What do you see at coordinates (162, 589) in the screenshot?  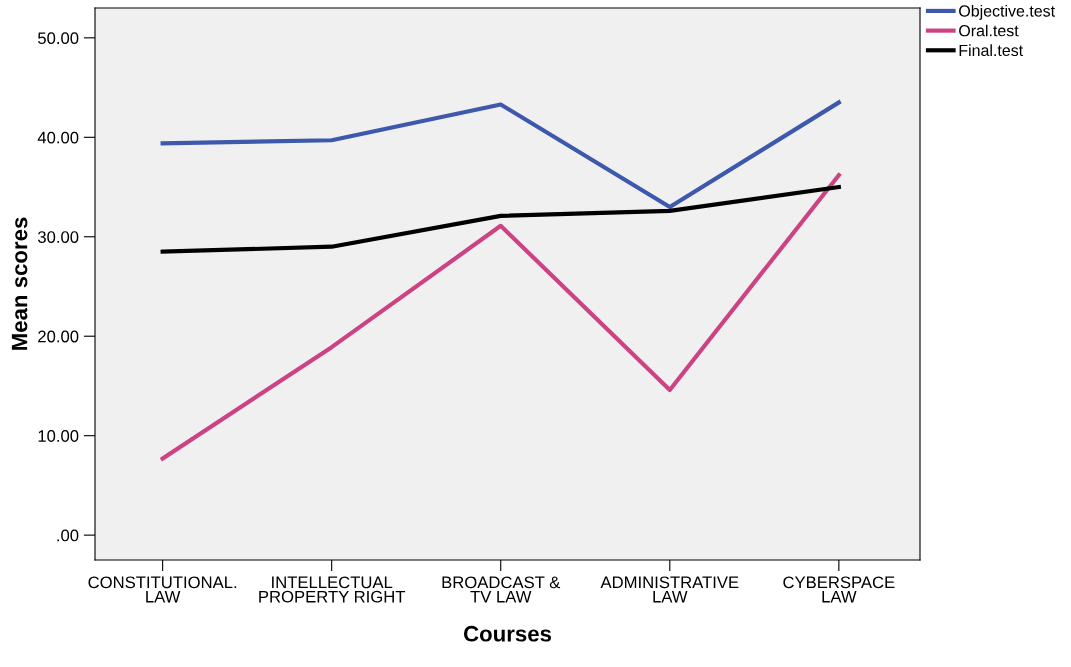 I see `x-tick-label: CONSTITUTIONAL. LAW` at bounding box center [162, 589].